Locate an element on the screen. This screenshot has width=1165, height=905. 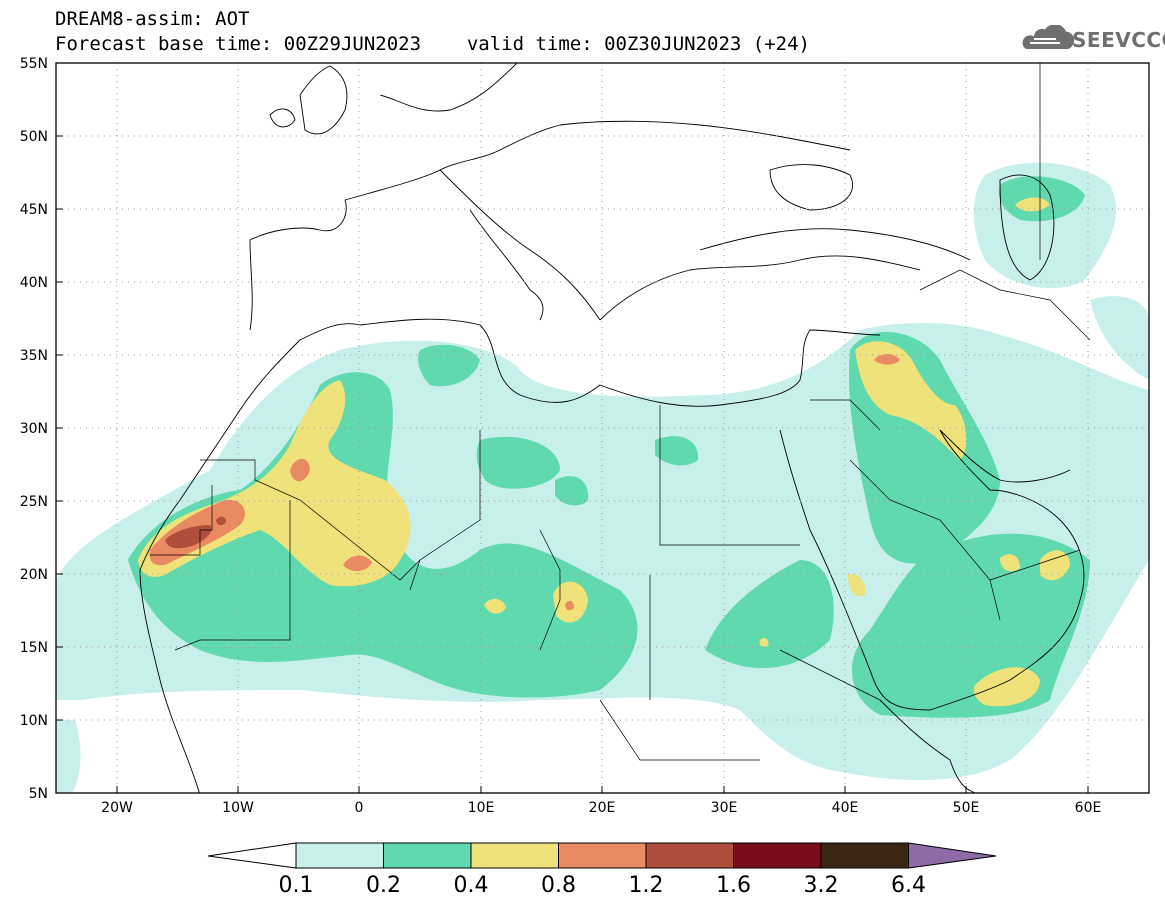
lat-label: 15N is located at coordinates (34, 648).